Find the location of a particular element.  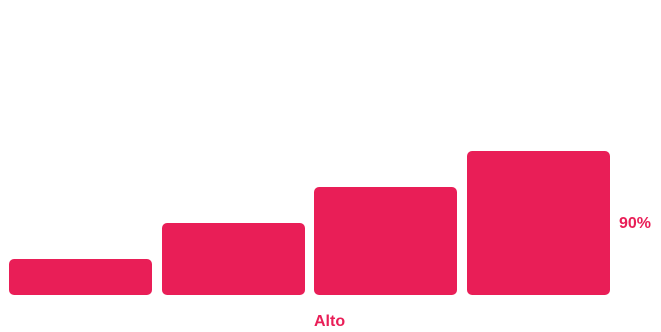

strength-percent-label: 90% is located at coordinates (635, 223).